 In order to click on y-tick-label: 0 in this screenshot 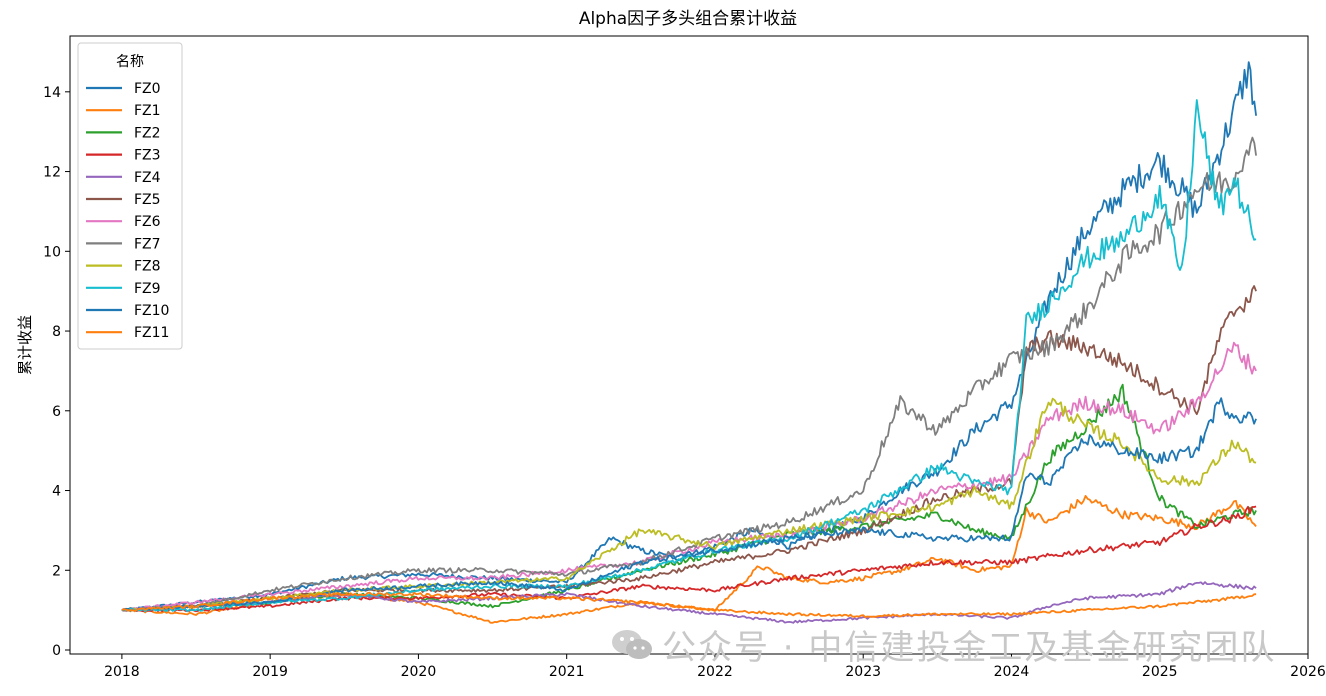, I will do `click(56, 651)`.